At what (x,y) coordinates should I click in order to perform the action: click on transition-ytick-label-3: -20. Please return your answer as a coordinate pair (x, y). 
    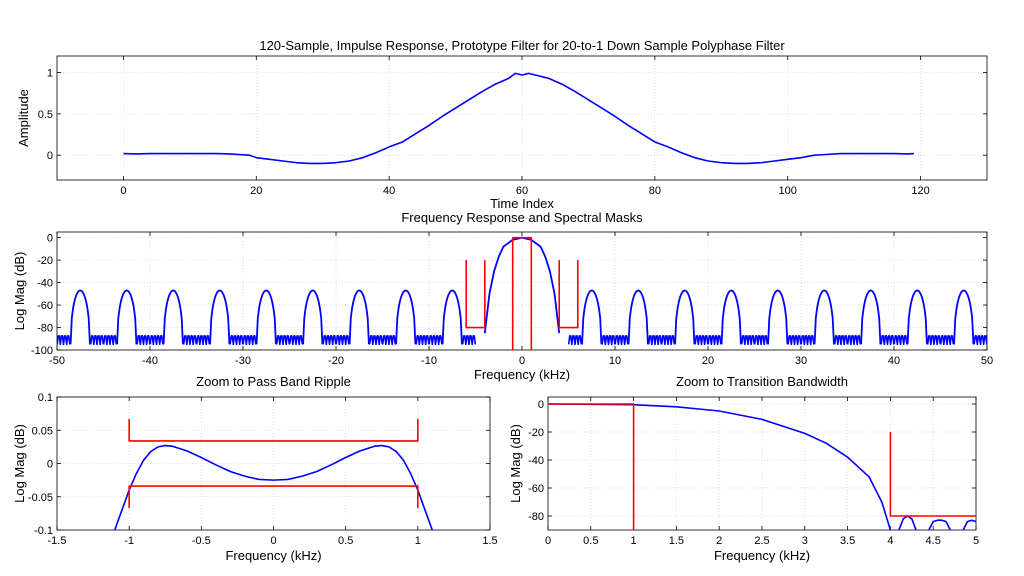
    Looking at the image, I should click on (536, 433).